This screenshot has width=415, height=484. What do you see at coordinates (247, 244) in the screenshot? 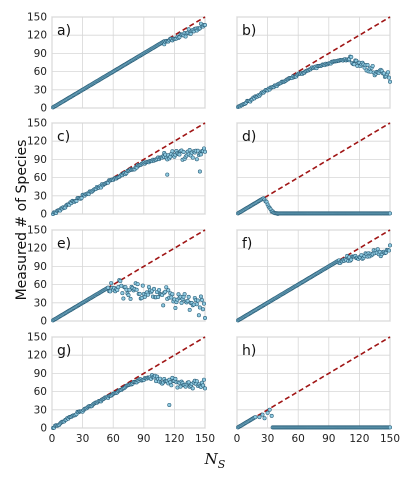
I see `panel-label: f)` at bounding box center [247, 244].